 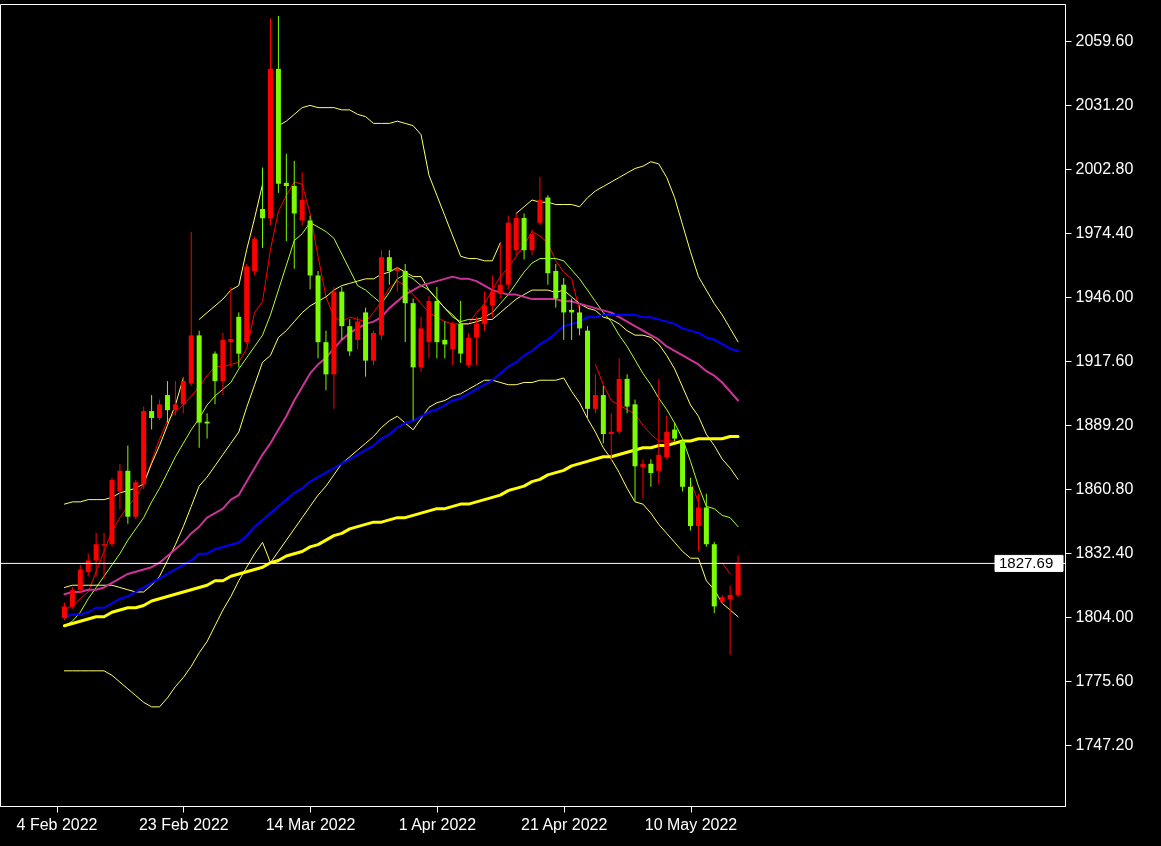 What do you see at coordinates (1026, 563) in the screenshot?
I see `ref-line-label: 1827.69` at bounding box center [1026, 563].